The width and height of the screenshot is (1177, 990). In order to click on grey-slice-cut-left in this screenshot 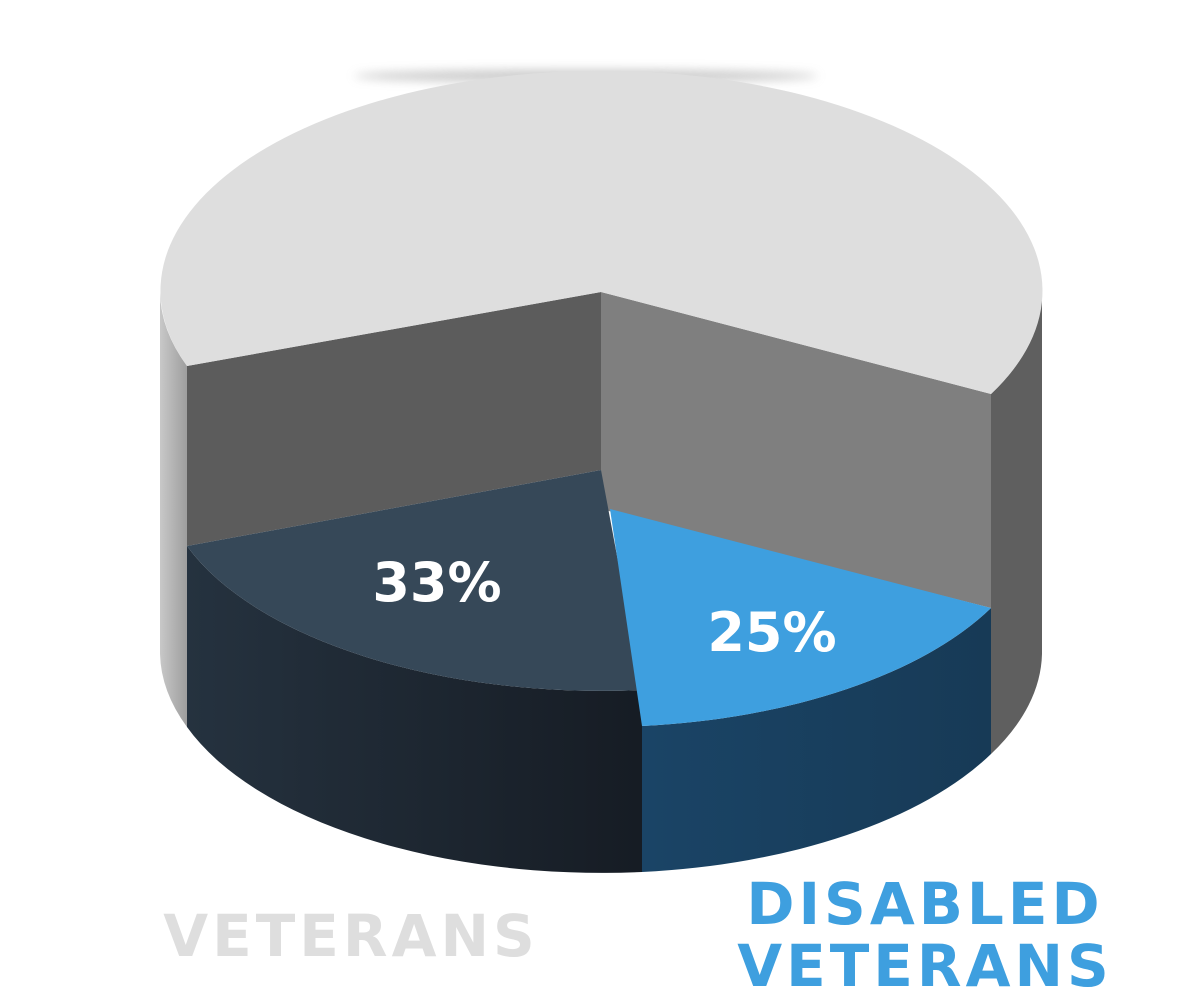, I will do `click(394, 419)`.